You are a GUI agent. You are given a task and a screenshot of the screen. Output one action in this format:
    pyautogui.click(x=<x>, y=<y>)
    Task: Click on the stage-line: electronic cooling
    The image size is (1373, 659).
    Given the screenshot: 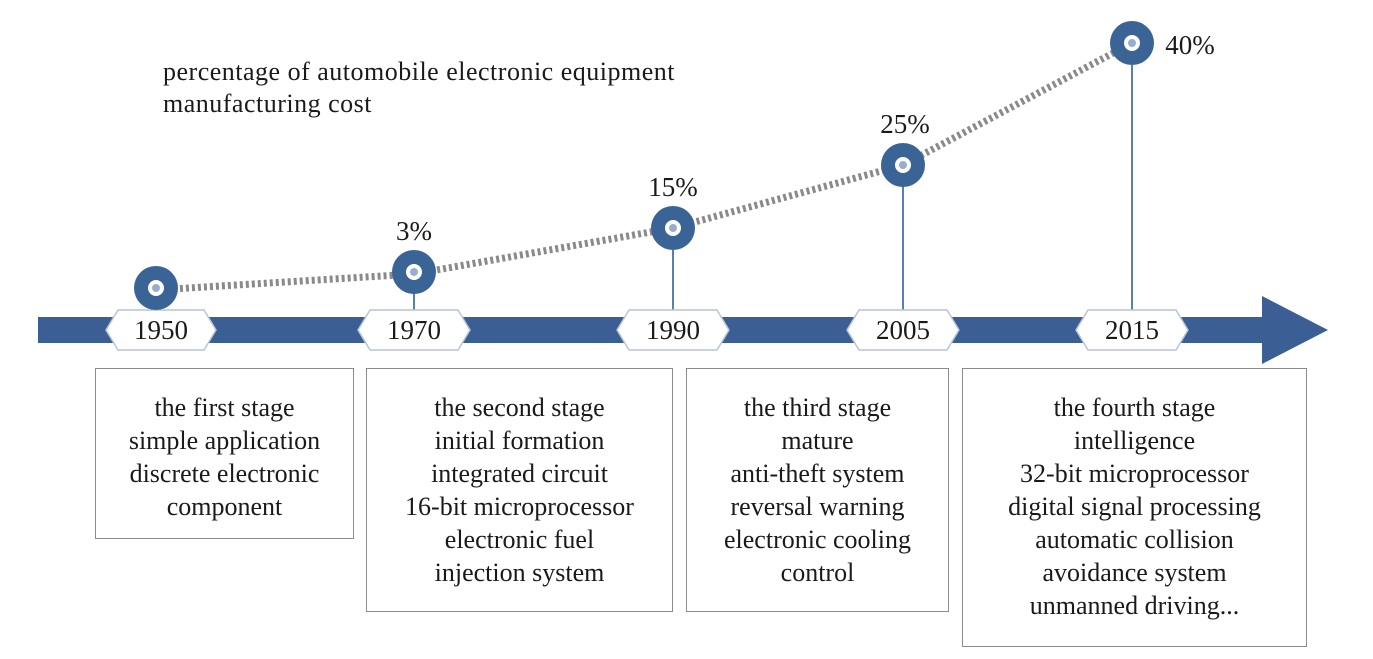 What is the action you would take?
    pyautogui.click(x=817, y=539)
    